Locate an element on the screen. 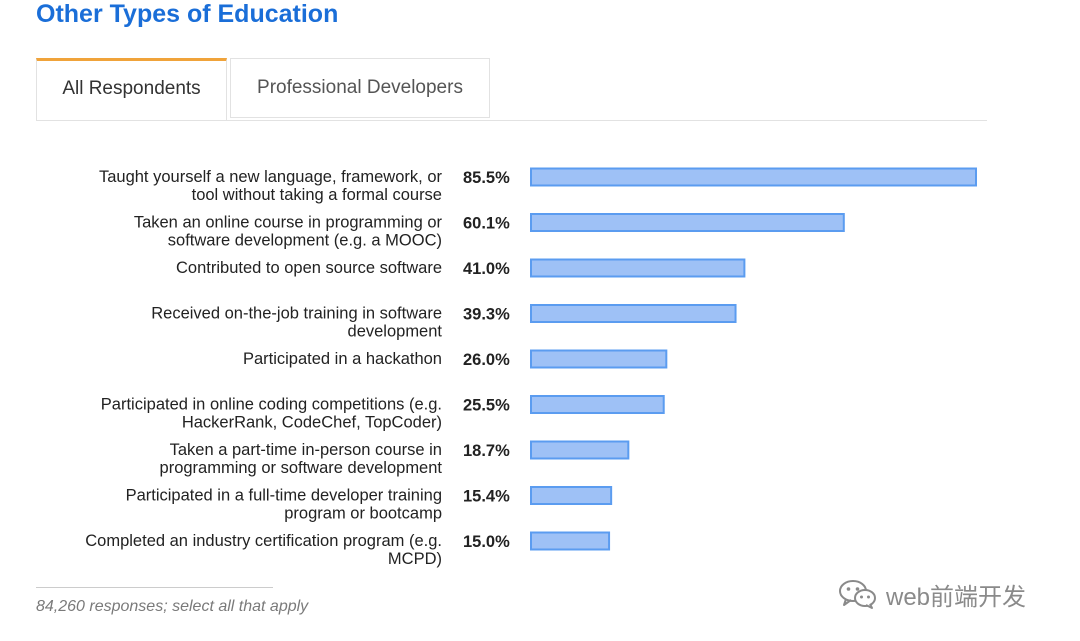 Image resolution: width=1080 pixels, height=641 pixels. value-label: 15.0% is located at coordinates (486, 542).